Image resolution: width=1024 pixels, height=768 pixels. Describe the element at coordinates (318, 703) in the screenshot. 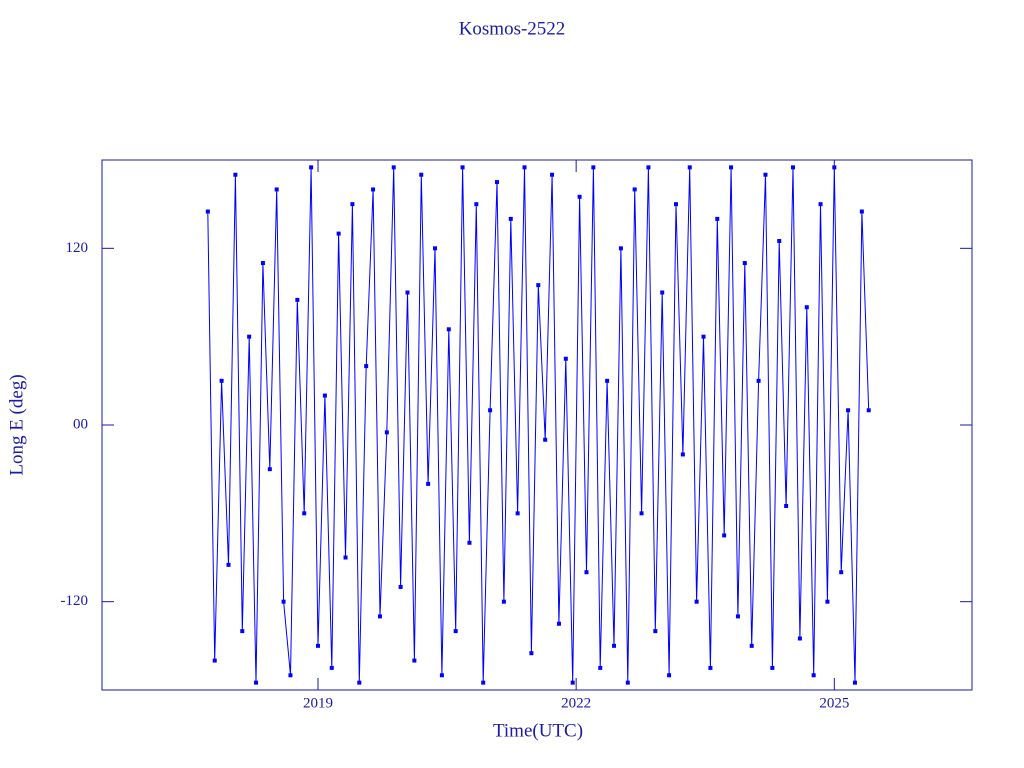

I see `x-tick-label: 2019` at that location.